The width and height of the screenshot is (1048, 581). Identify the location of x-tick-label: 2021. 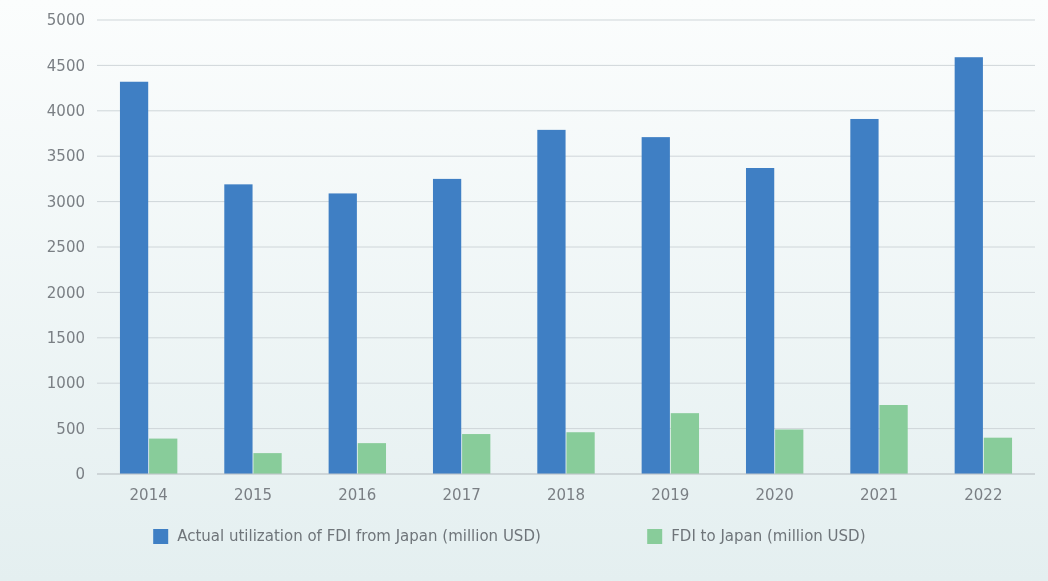
(879, 495).